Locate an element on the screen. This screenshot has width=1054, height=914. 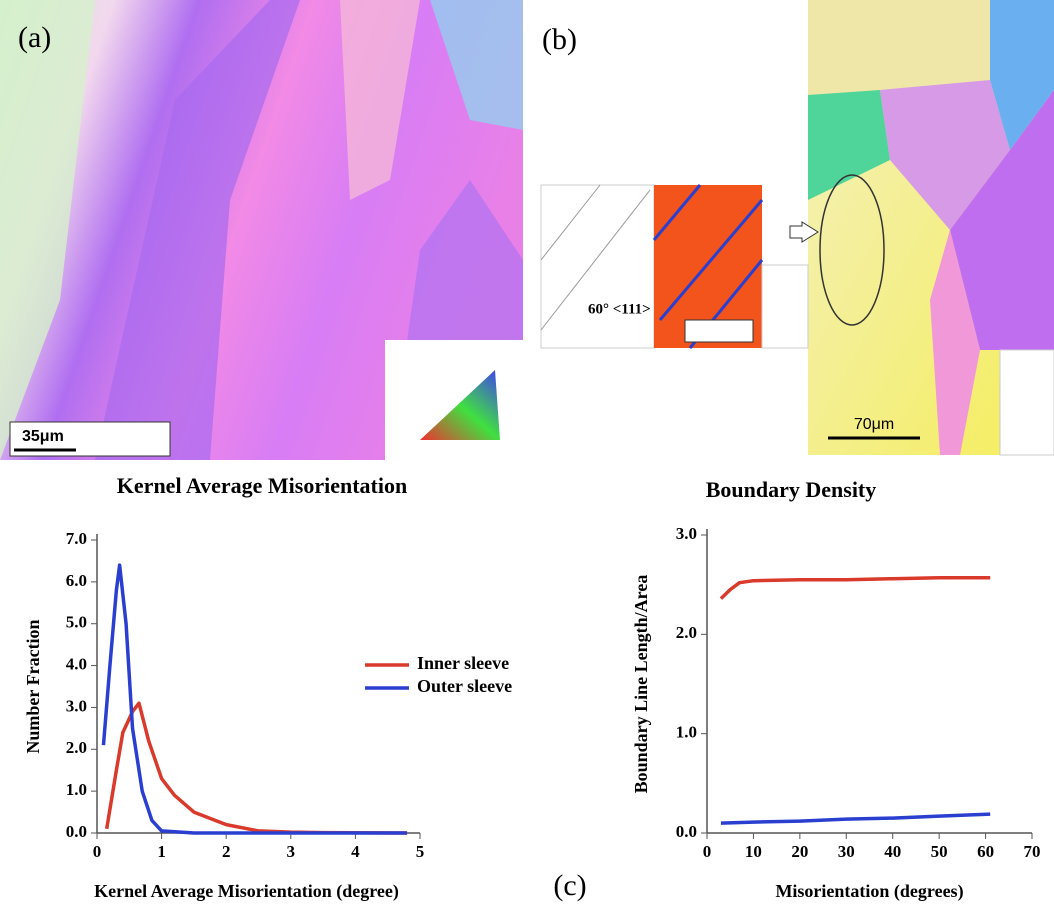
x-tick-label: 70 is located at coordinates (1032, 851).